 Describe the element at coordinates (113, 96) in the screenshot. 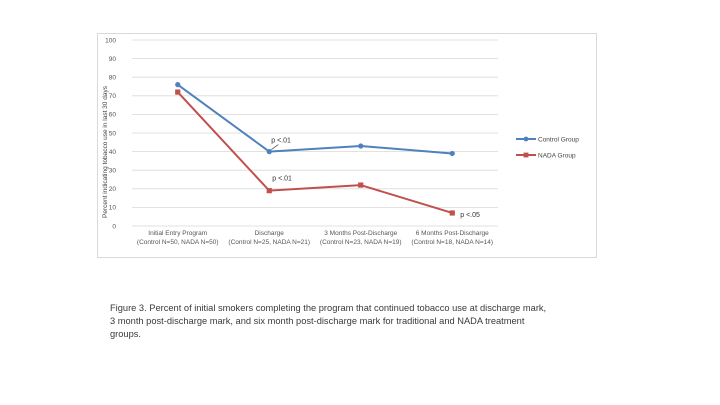

I see `y-tick-label: 70` at that location.